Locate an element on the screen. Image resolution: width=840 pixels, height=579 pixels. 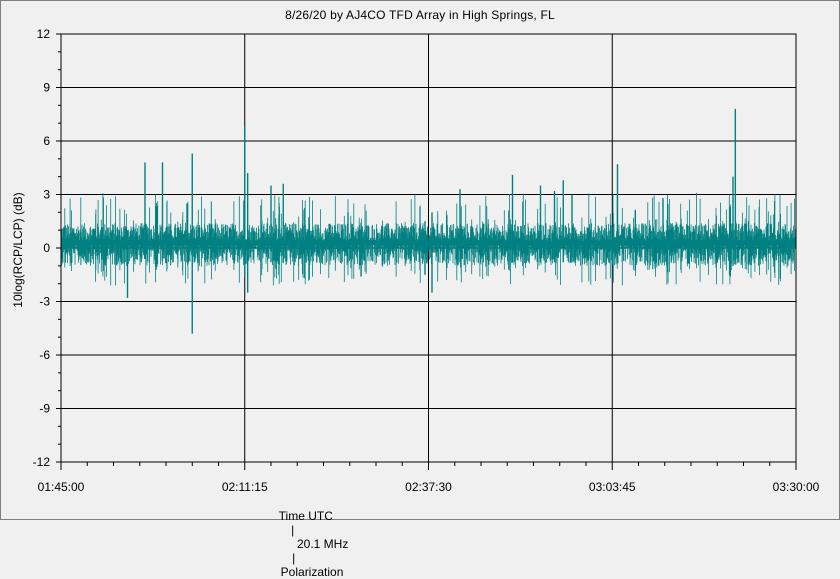
y-tick-label: -6 is located at coordinates (44, 355).